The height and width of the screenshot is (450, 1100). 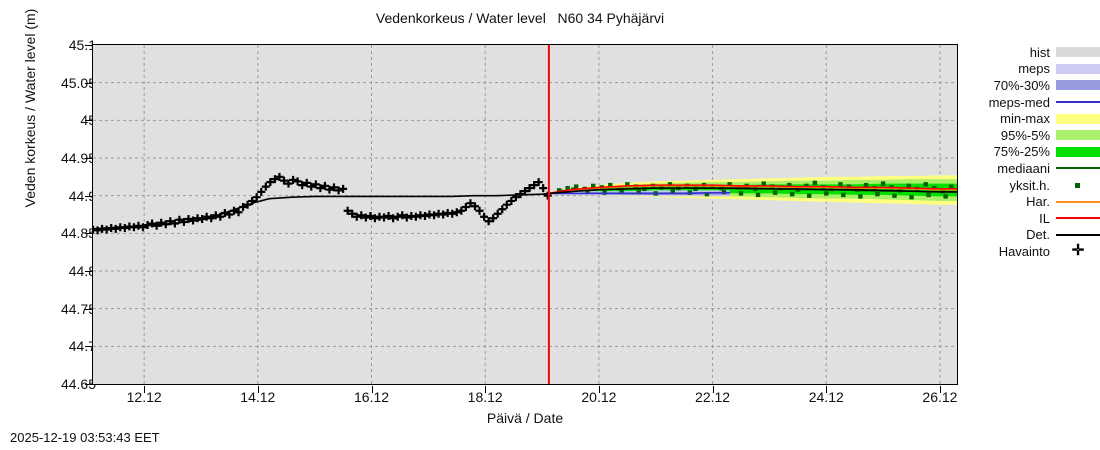 What do you see at coordinates (1023, 168) in the screenshot?
I see `legend-item-label: mediaani` at bounding box center [1023, 168].